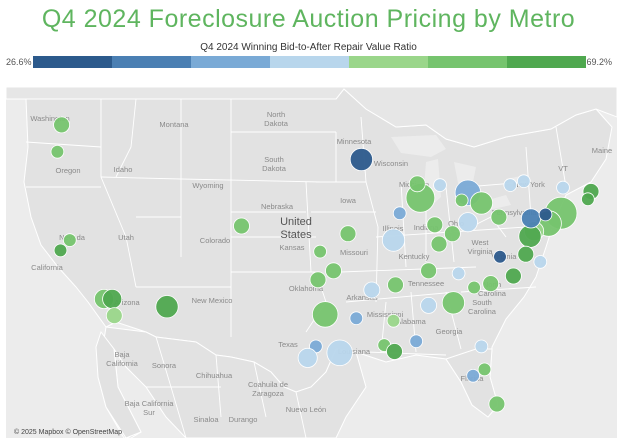 This screenshot has width=617, height=438. Describe the element at coordinates (274, 159) in the screenshot. I see `label-south-dakota-1: South` at that location.